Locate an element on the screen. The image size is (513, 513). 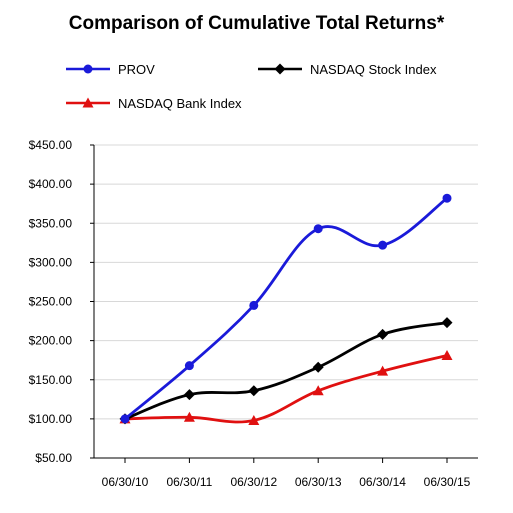
x-tick-label: 06/30/15 is located at coordinates (447, 482).